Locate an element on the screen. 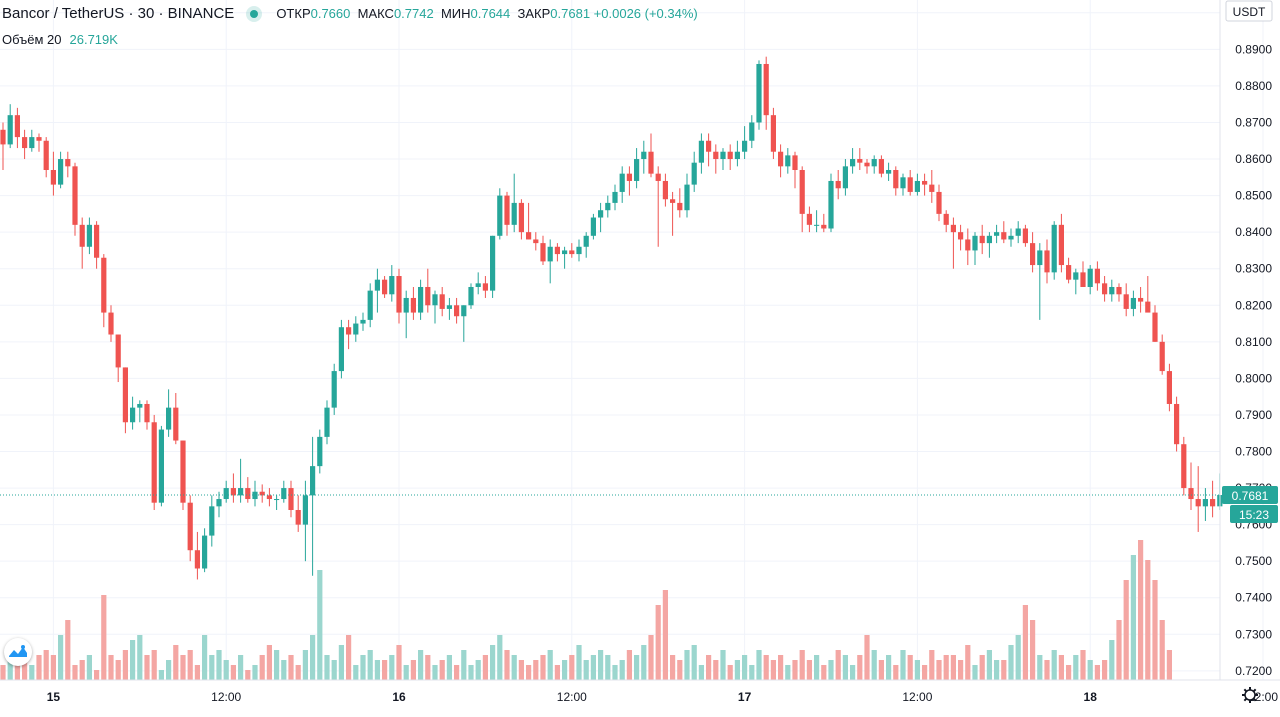  time-axis: 15 12:00 16 12:00 17 12:00 18 12:00 is located at coordinates (640, 691).